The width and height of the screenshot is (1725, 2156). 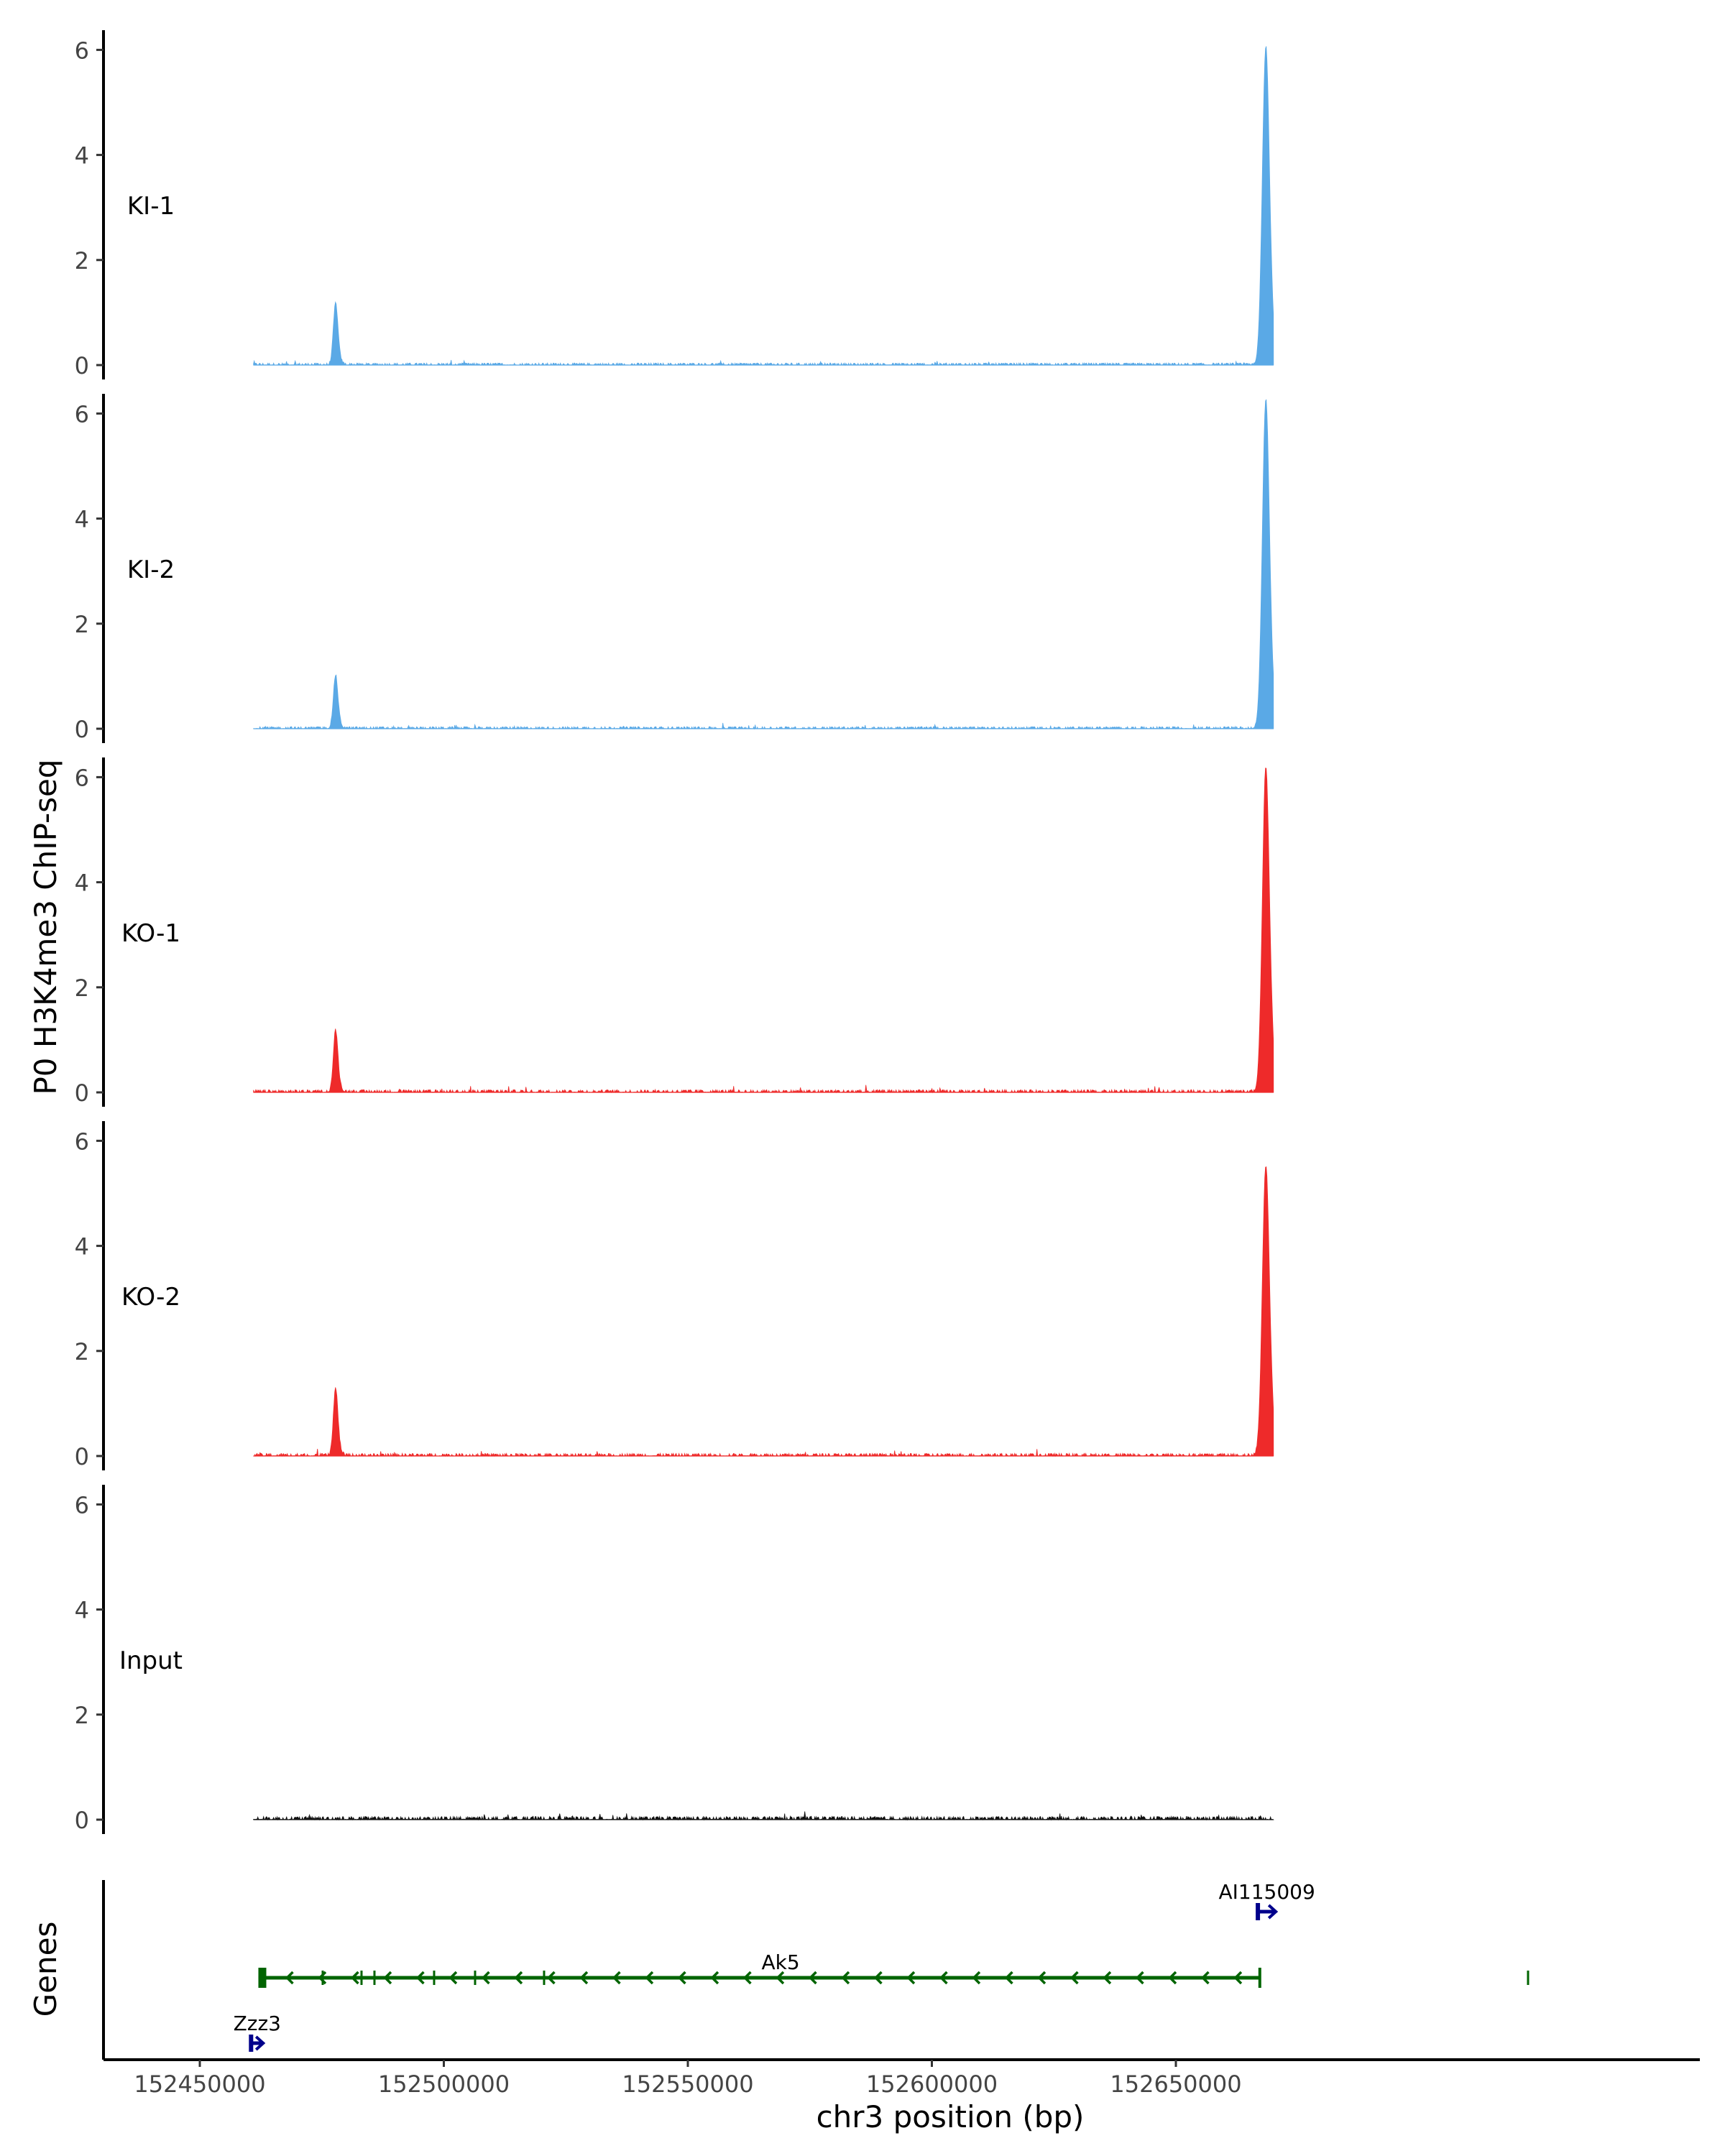 What do you see at coordinates (894, 1969) in the screenshot?
I see `gene-ak5: Ak5` at bounding box center [894, 1969].